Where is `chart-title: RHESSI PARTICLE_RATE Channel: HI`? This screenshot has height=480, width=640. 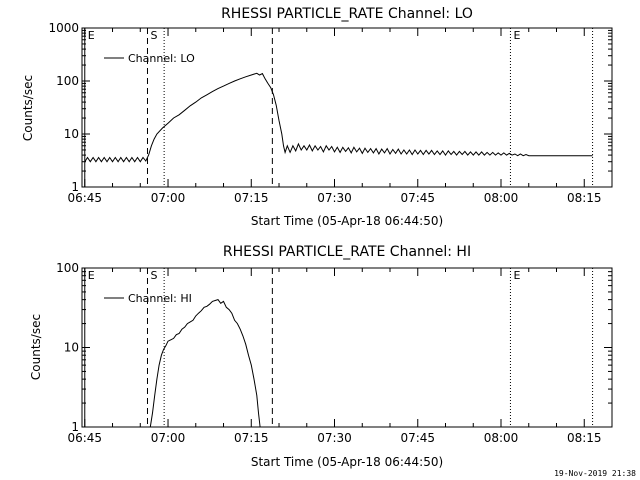
chart-title: RHESSI PARTICLE_RATE Channel: HI is located at coordinates (347, 252).